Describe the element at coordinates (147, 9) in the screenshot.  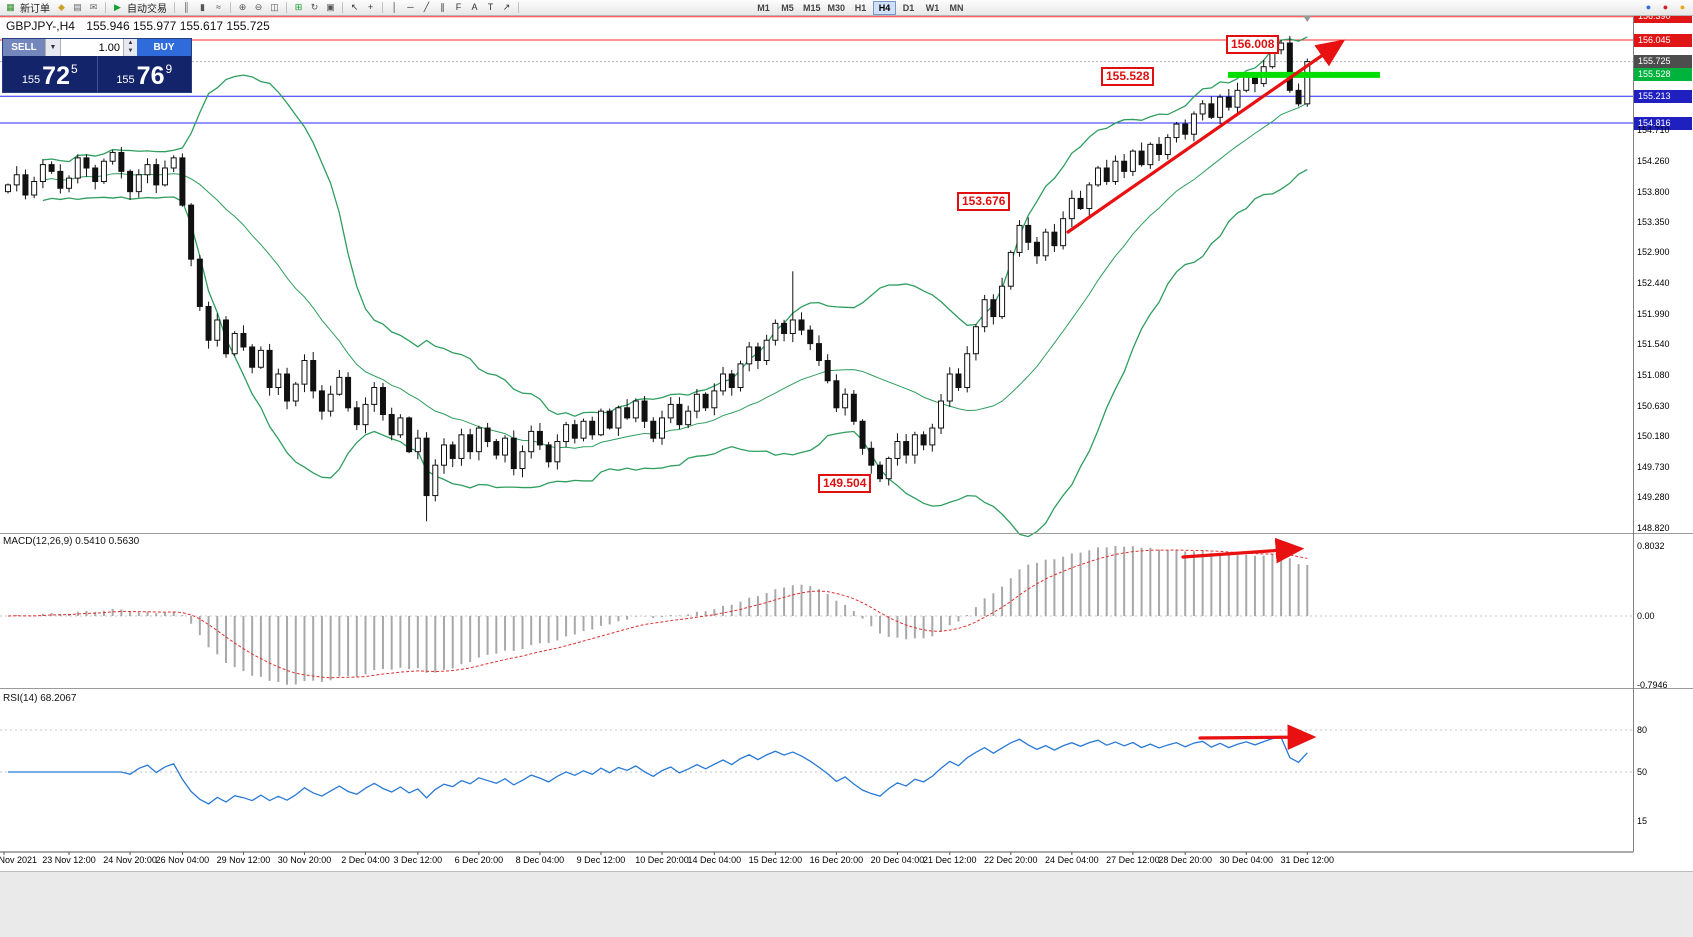
I see `autotrading-label: 自动交易` at that location.